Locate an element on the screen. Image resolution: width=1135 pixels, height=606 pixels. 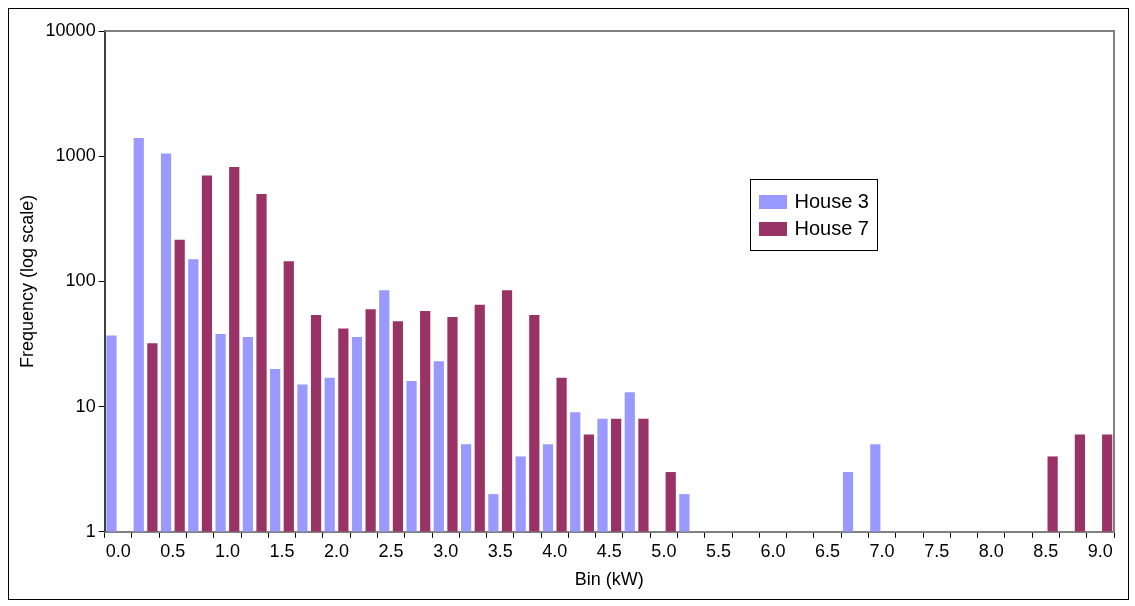
x-tick-label: 2.0 is located at coordinates (337, 550).